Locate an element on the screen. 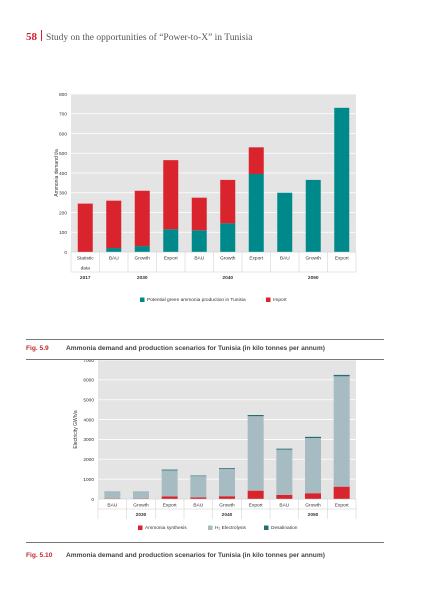  figure-label: Fig. 5.9 is located at coordinates (37, 348).